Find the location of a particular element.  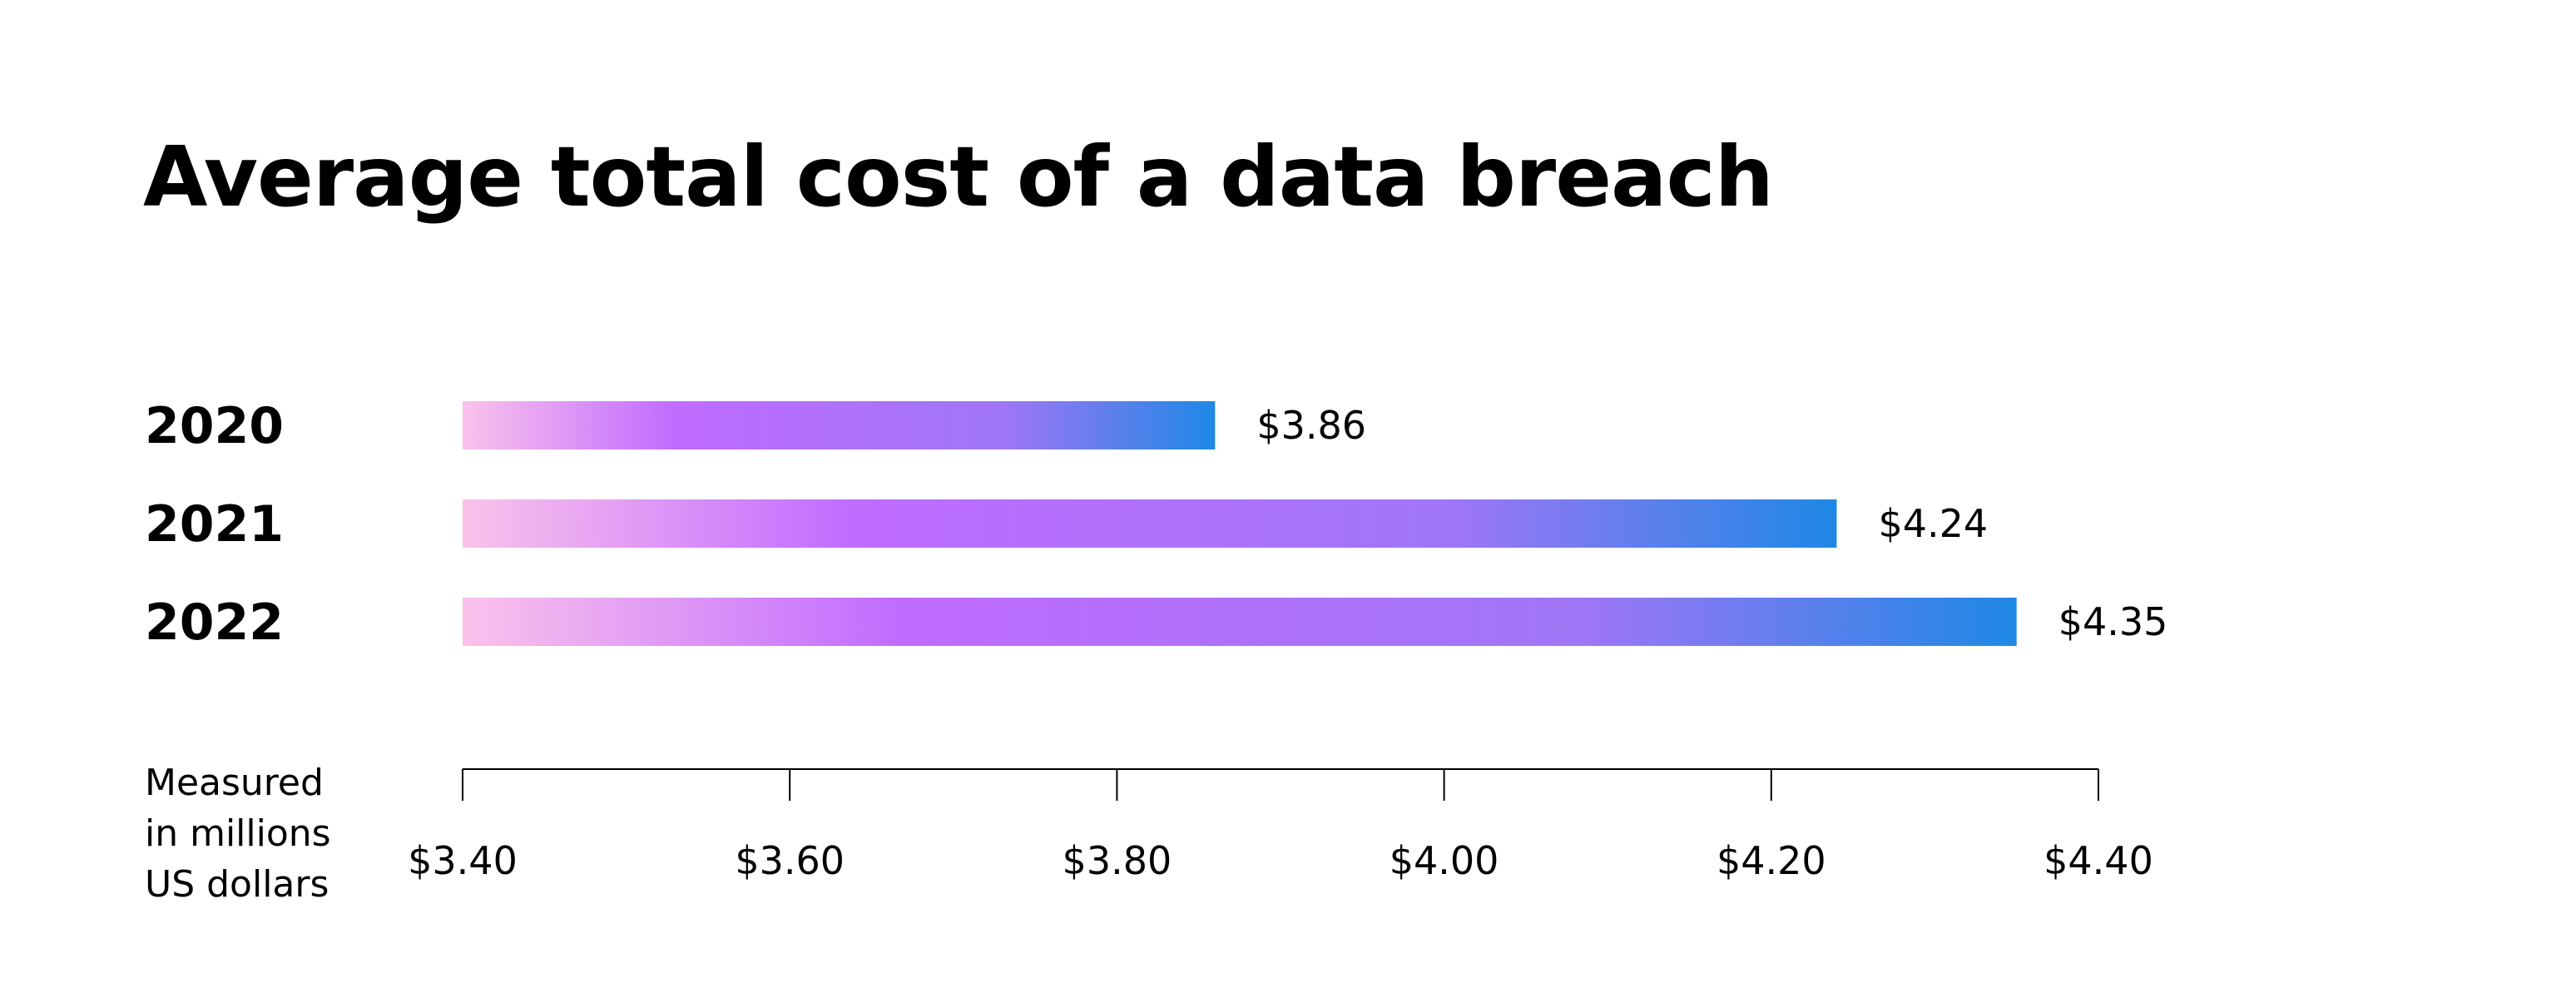

x-tick-label-4: $4.20 is located at coordinates (1771, 860).